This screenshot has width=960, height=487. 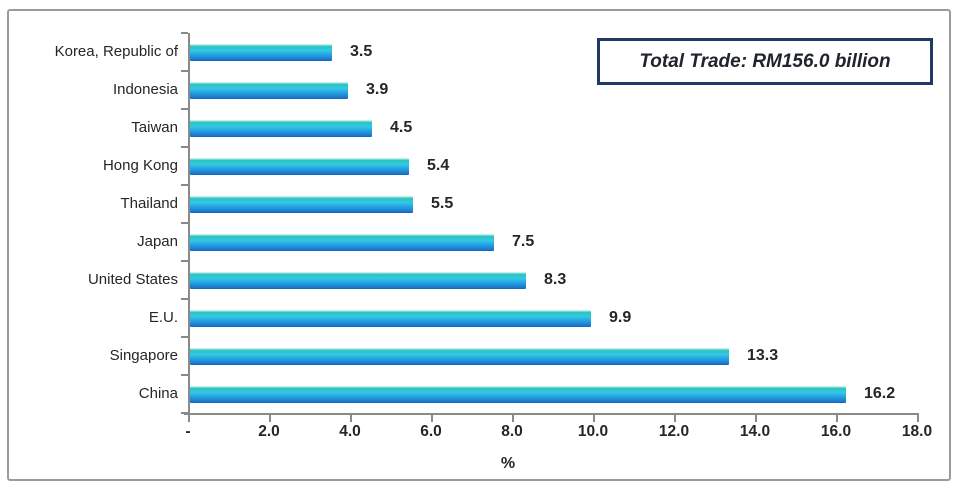 I want to click on total-trade-annotation-box: Total Trade: RM156.0 billion, so click(x=765, y=61).